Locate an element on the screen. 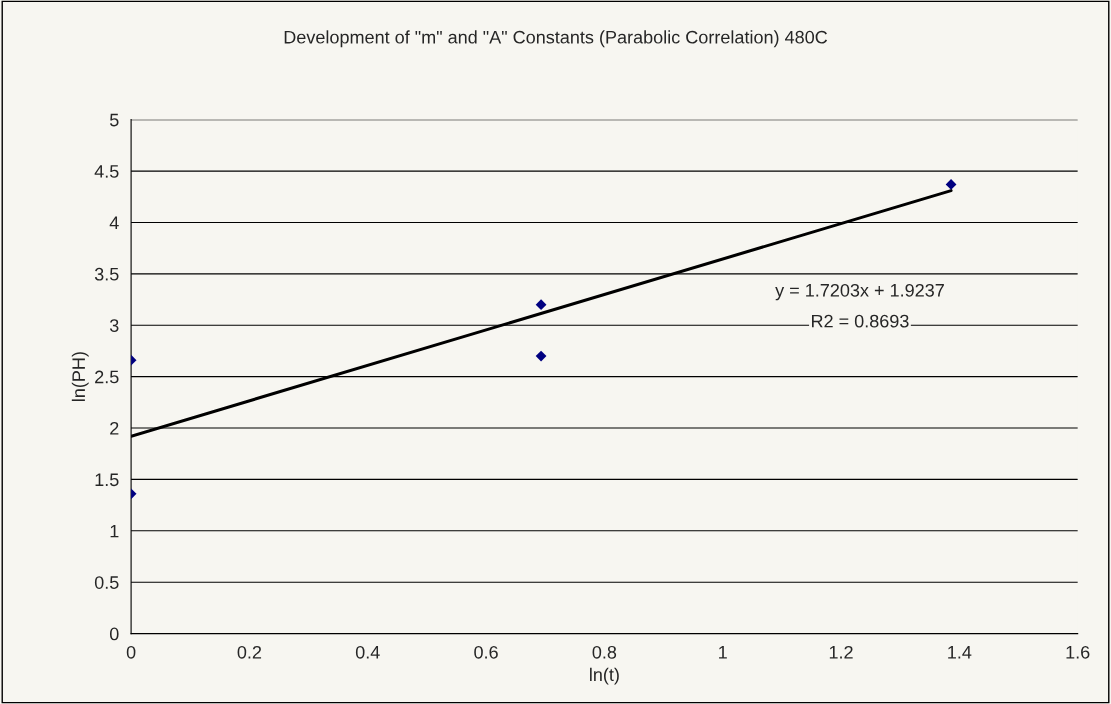  y-tick-label: 4 is located at coordinates (114, 223).